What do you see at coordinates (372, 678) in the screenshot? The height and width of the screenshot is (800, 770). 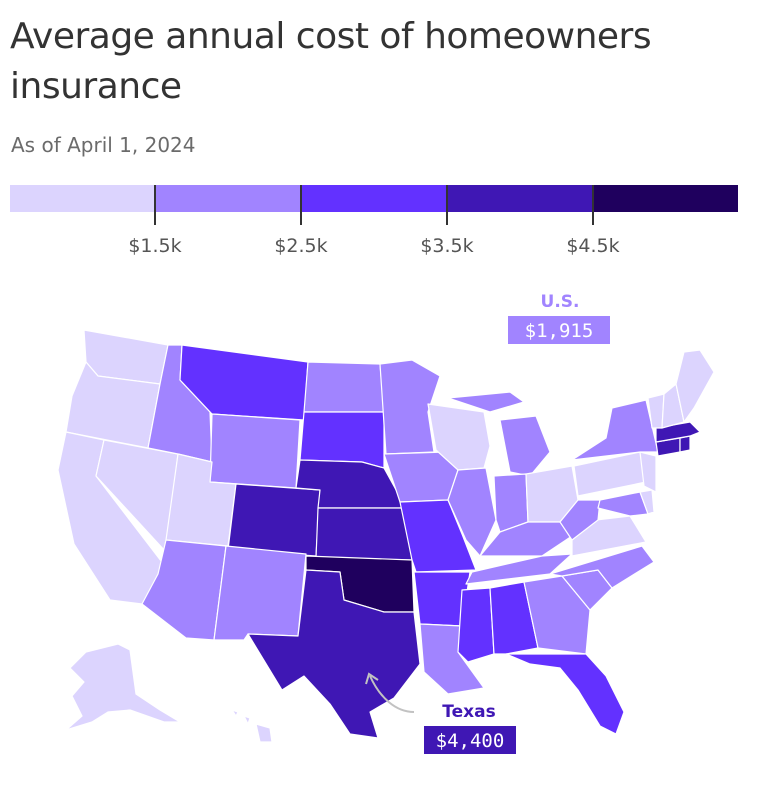 I see `texas-callout-arrowhead` at bounding box center [372, 678].